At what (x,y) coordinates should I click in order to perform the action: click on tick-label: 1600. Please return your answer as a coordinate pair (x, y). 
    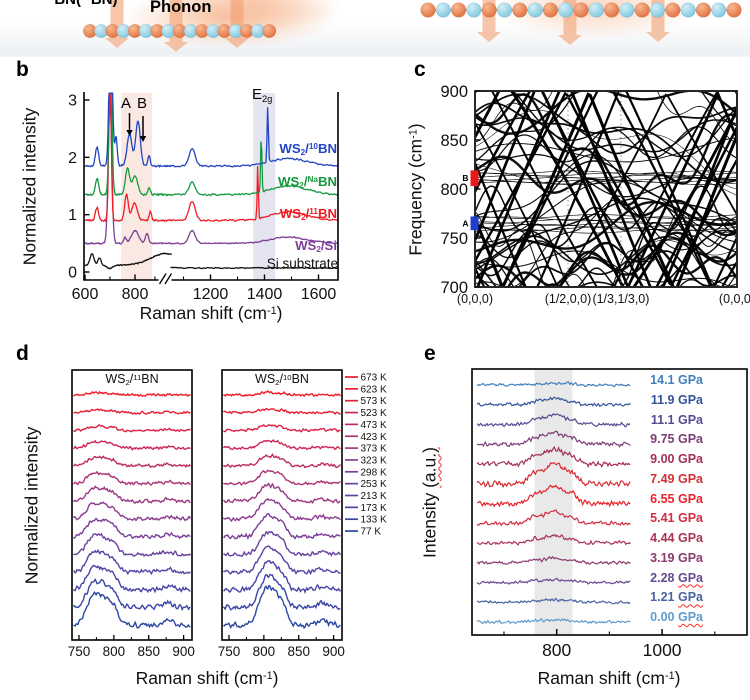
    Looking at the image, I should click on (319, 294).